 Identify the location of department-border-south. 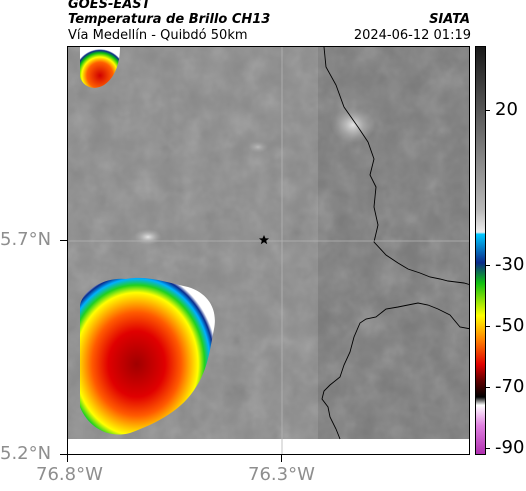
(395, 371).